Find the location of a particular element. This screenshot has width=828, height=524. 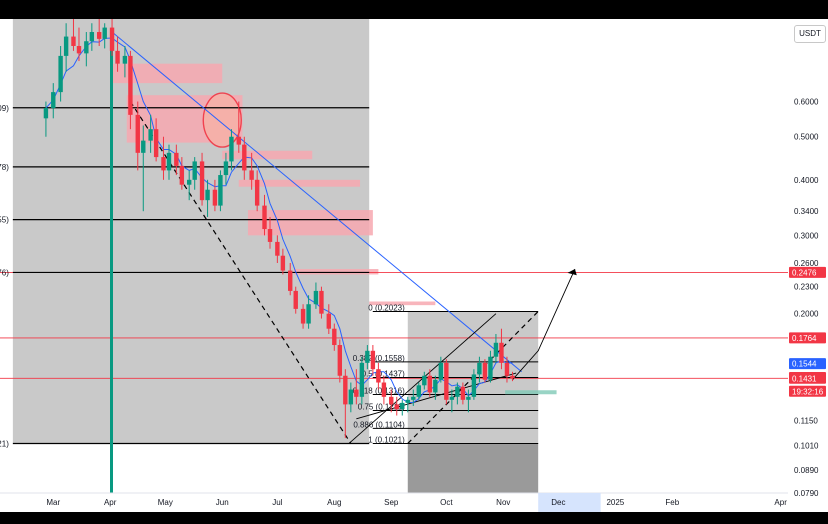

currency-badge: USDT is located at coordinates (810, 34).